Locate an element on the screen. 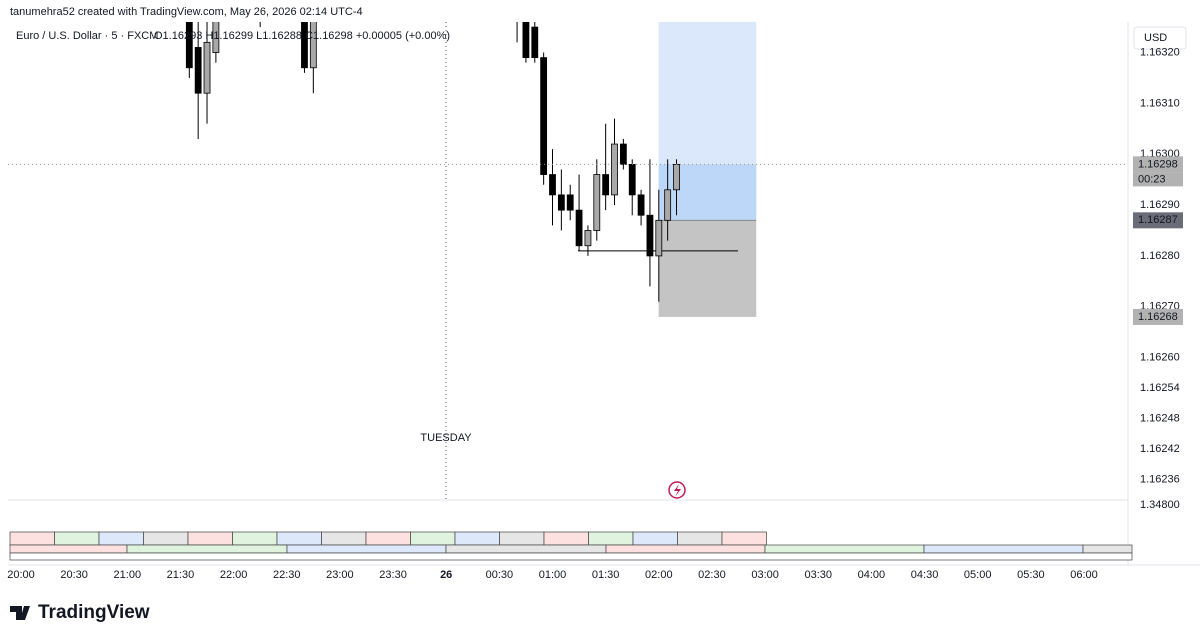 This screenshot has height=639, width=1200. y-tick-label: 1.16280 is located at coordinates (1160, 256).